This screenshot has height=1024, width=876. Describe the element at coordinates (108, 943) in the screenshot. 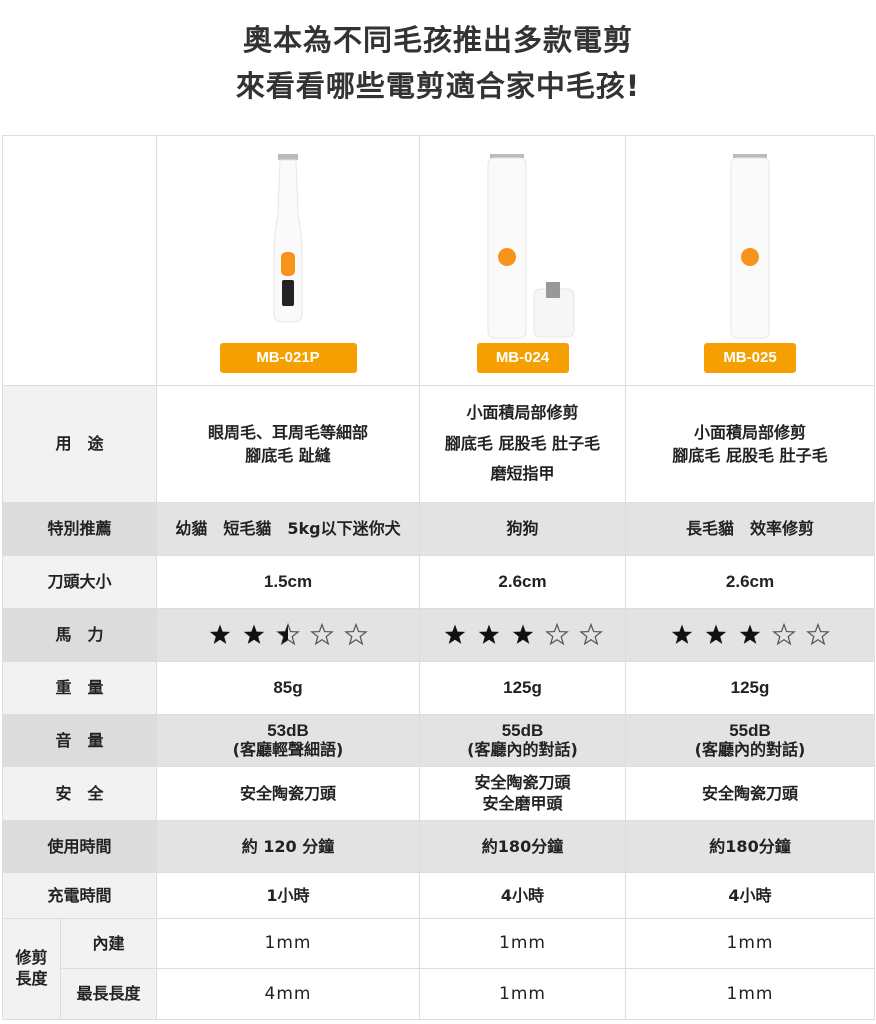

I see `row-label: 內建` at that location.